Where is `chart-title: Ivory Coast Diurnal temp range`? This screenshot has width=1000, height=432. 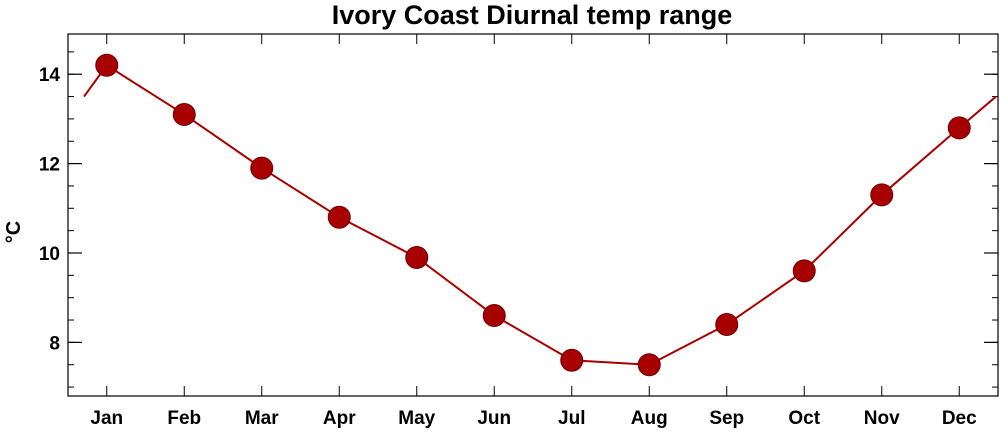 chart-title: Ivory Coast Diurnal temp range is located at coordinates (532, 15).